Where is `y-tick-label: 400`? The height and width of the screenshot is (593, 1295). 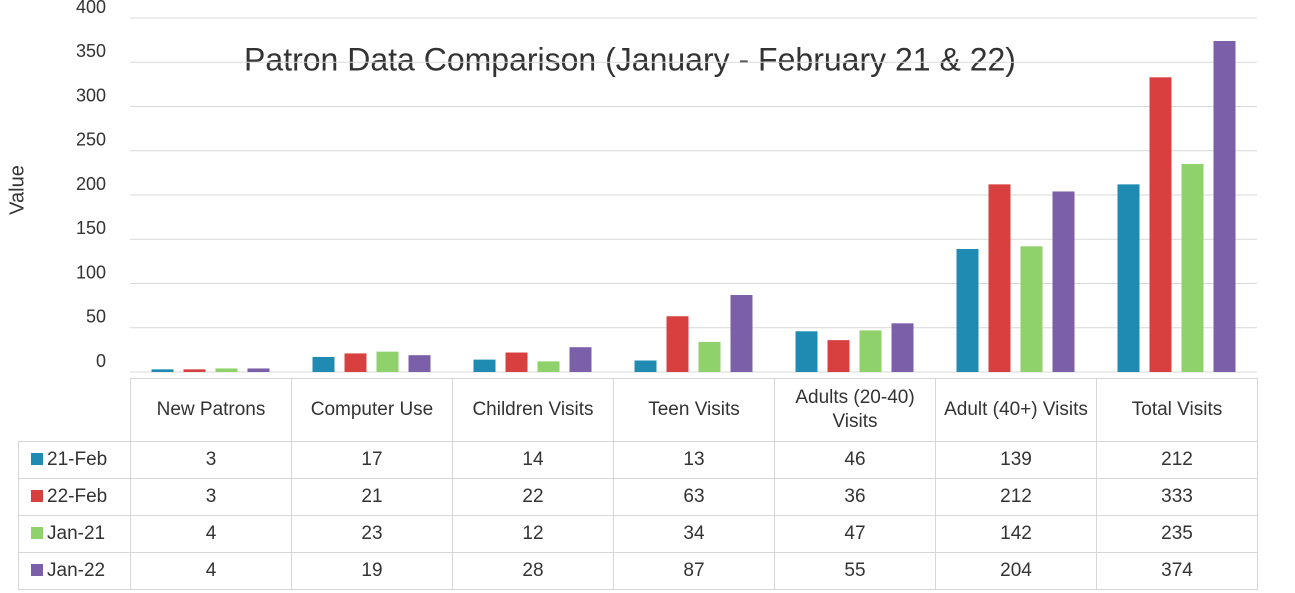
y-tick-label: 400 is located at coordinates (91, 8).